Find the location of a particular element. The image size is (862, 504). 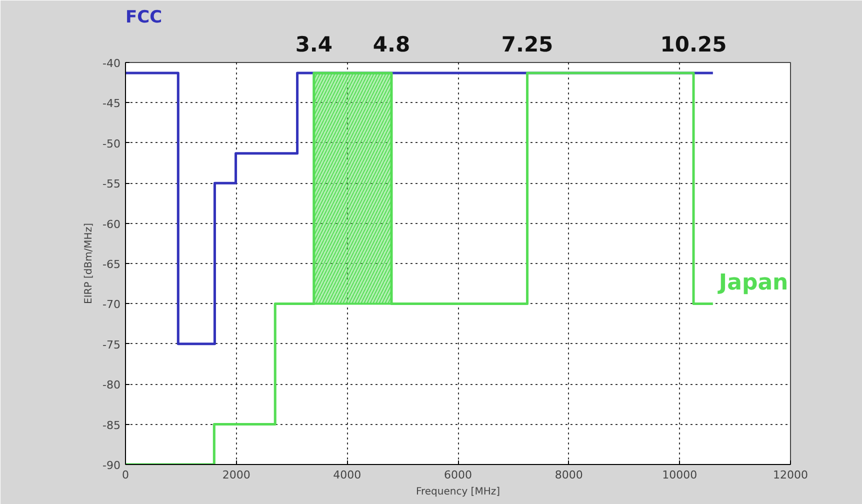

x-tick-label: 6000 is located at coordinates (458, 475).